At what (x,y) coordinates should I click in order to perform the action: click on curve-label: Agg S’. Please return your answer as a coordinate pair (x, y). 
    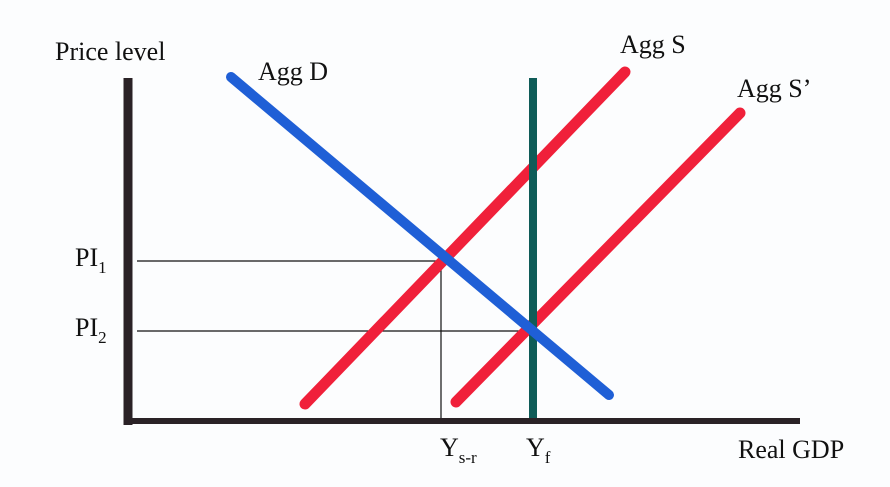
    Looking at the image, I should click on (774, 88).